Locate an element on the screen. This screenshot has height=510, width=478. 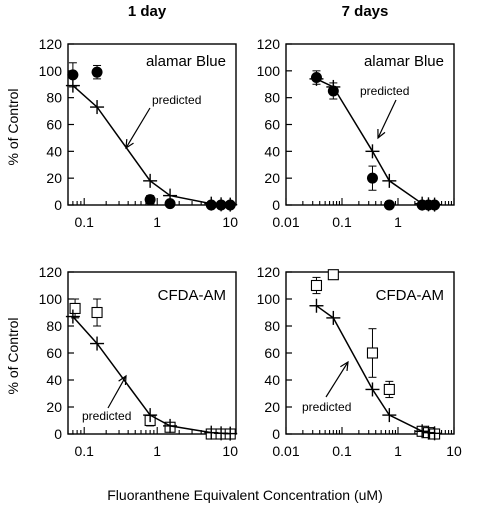
predicted-line is located at coordinates (375, 370).